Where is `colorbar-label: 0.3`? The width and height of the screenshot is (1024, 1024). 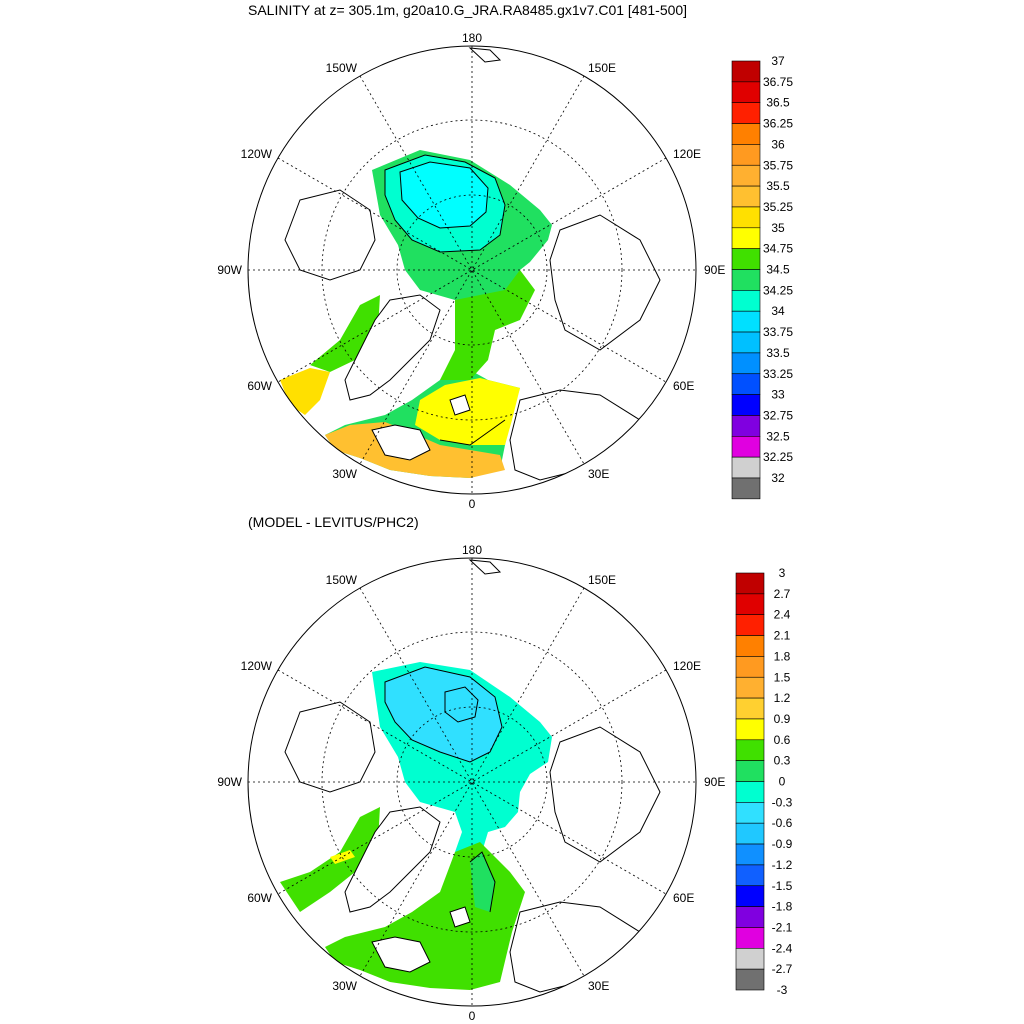 colorbar-label: 0.3 is located at coordinates (782, 761).